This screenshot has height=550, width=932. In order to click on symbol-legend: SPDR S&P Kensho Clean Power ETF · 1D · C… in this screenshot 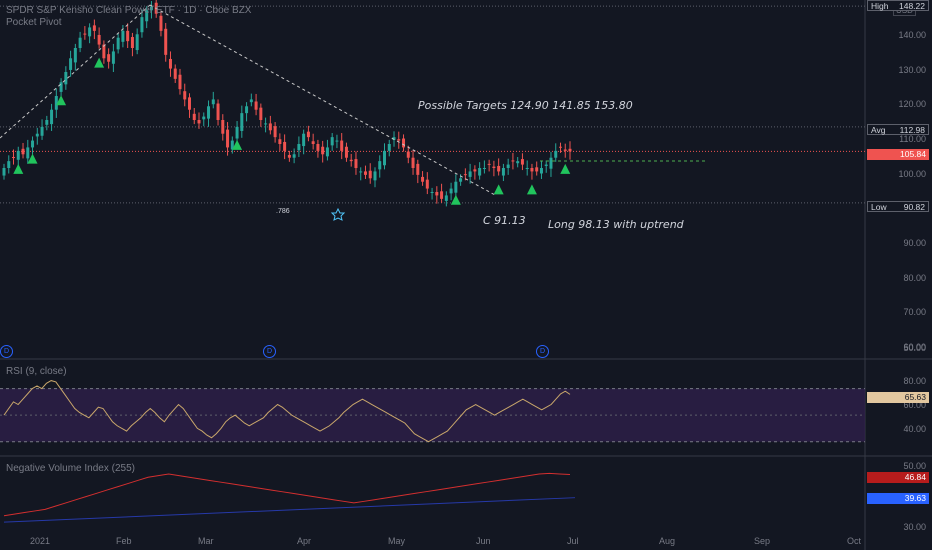, I will do `click(129, 10)`.